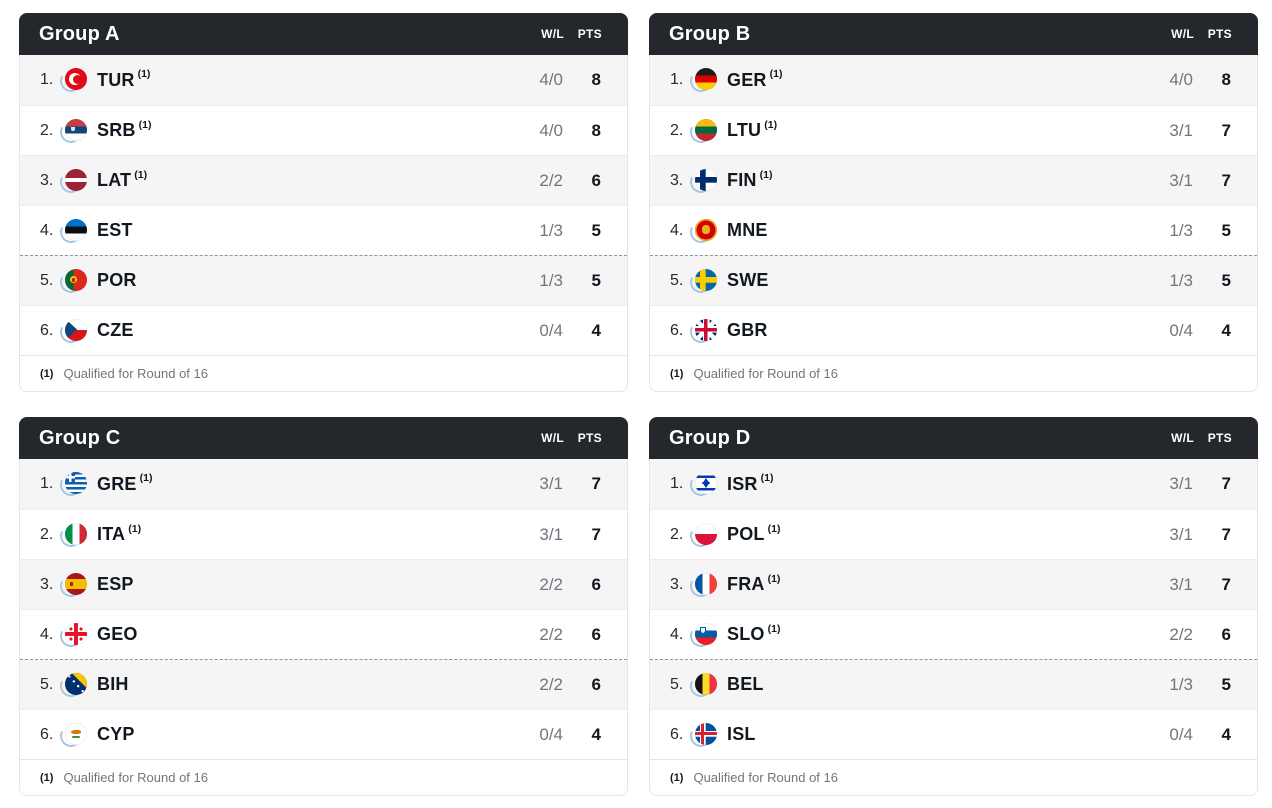 The height and width of the screenshot is (808, 1272). What do you see at coordinates (742, 180) in the screenshot?
I see `team-code: FIN` at bounding box center [742, 180].